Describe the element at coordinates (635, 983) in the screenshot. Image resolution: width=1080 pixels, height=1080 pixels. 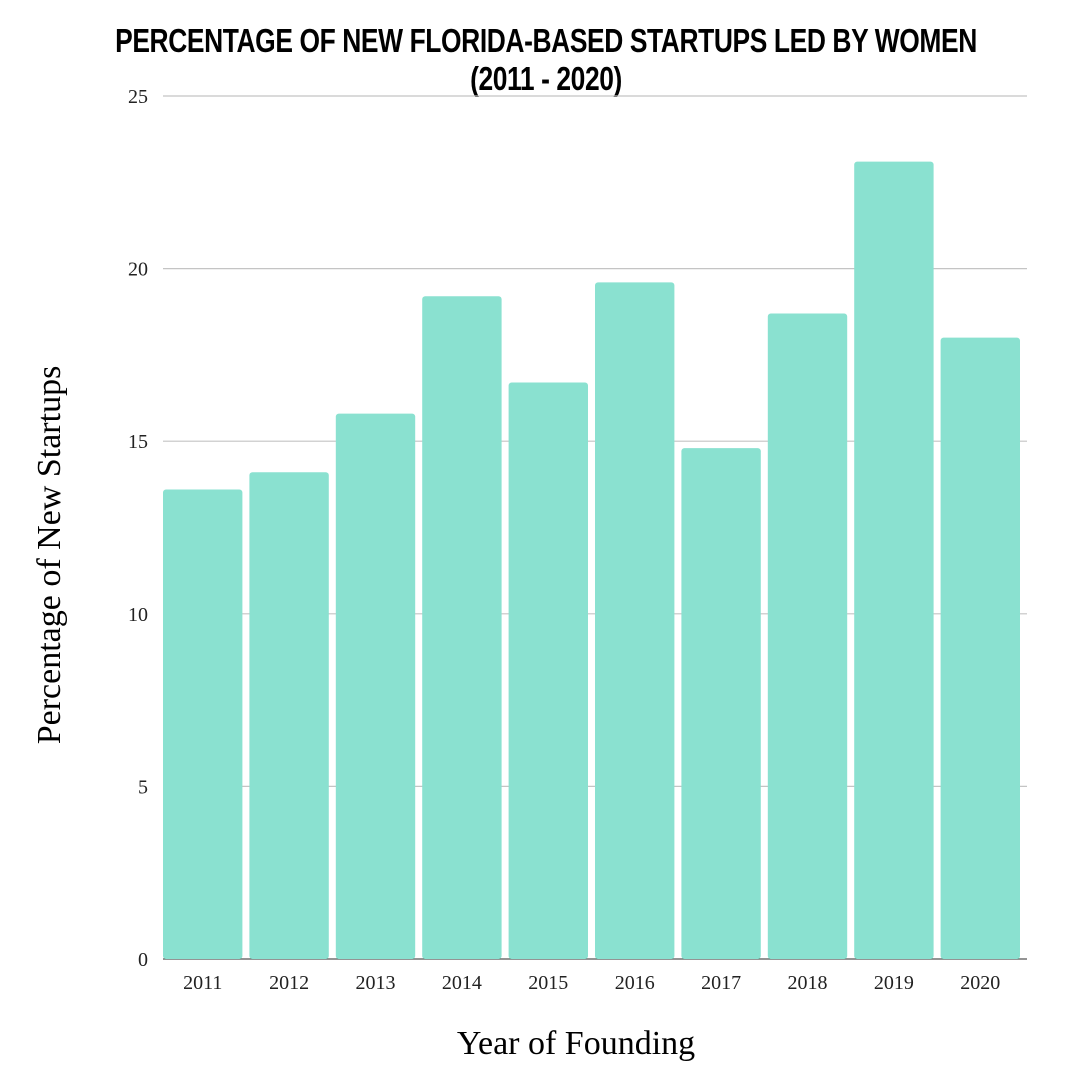
I see `x-tick-label: 2016` at that location.